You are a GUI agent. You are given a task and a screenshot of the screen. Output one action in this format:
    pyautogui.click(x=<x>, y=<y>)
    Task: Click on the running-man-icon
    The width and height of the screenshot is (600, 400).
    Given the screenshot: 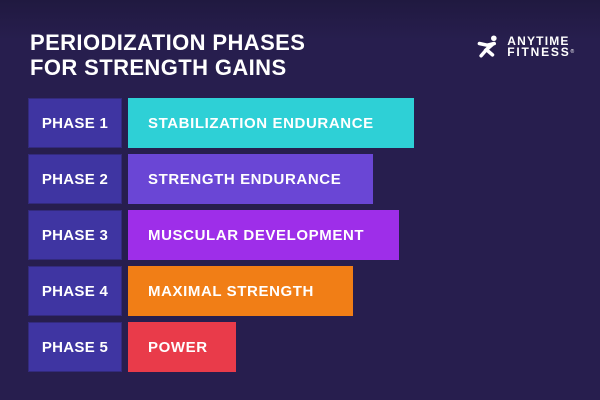 What is the action you would take?
    pyautogui.click(x=487, y=46)
    